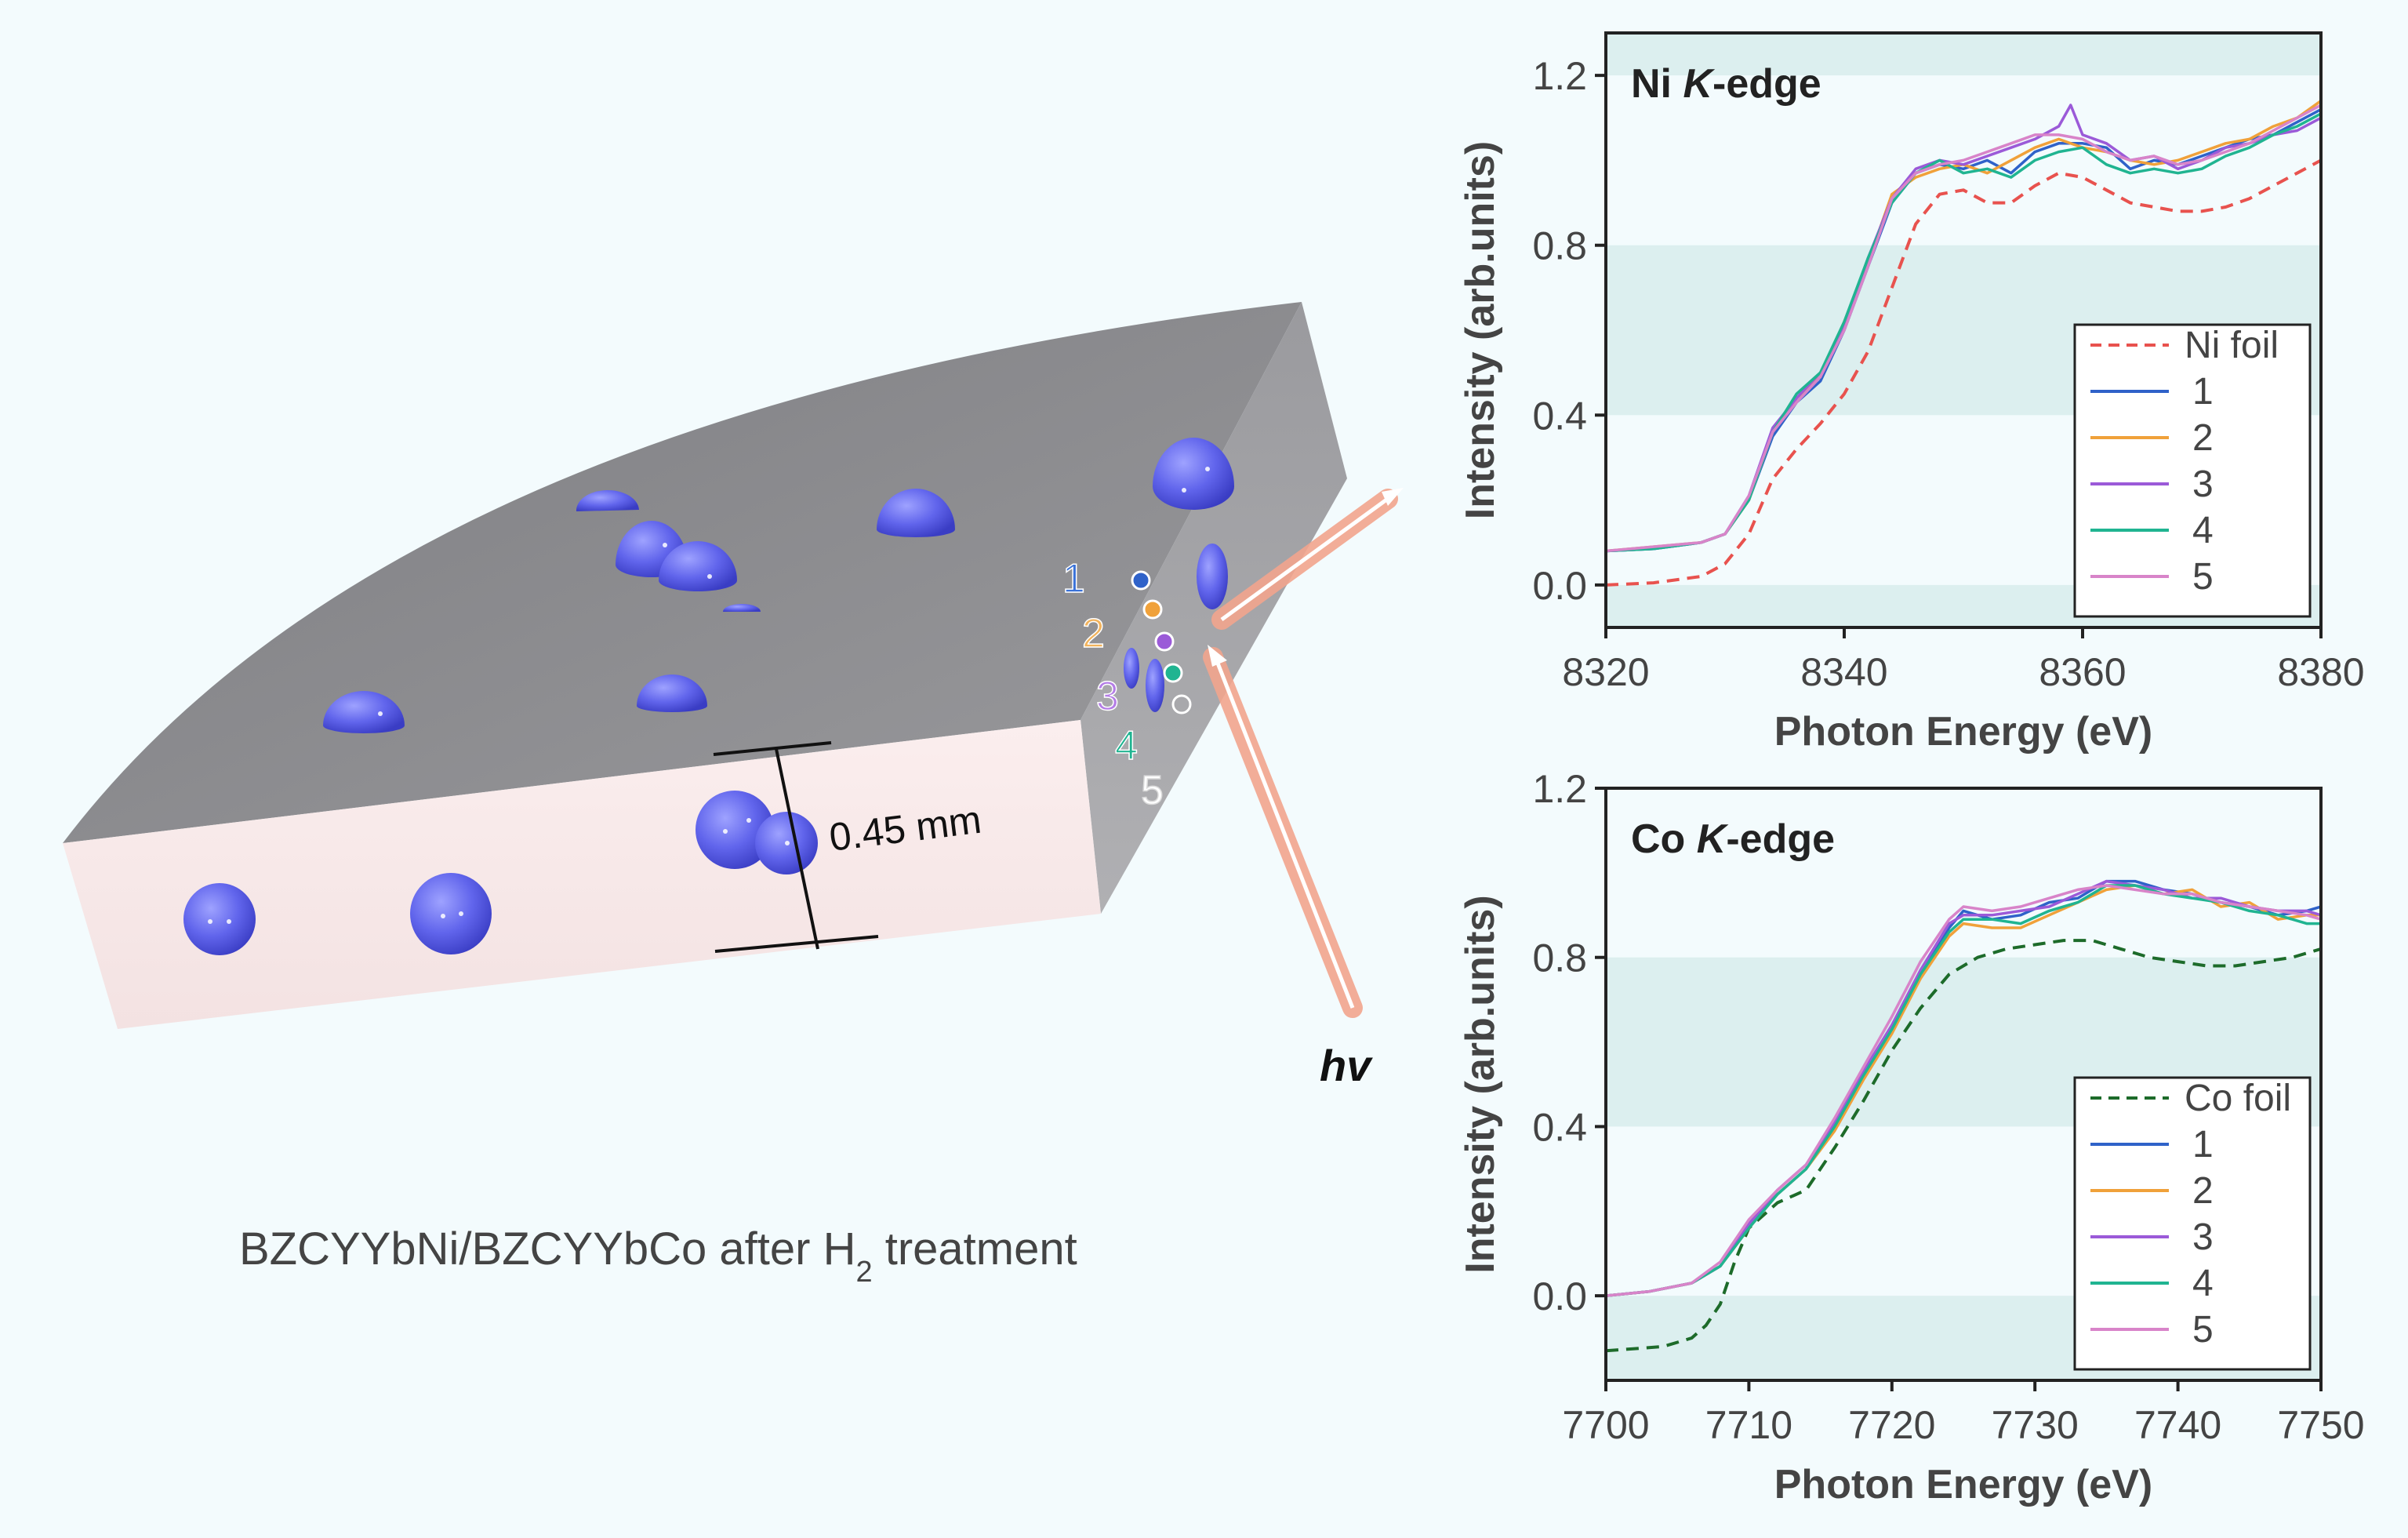 The image size is (2408, 1538). I want to click on illustration-caption: BZCYYbNi/BZCYYbCo after H2 treatment, so click(658, 1256).